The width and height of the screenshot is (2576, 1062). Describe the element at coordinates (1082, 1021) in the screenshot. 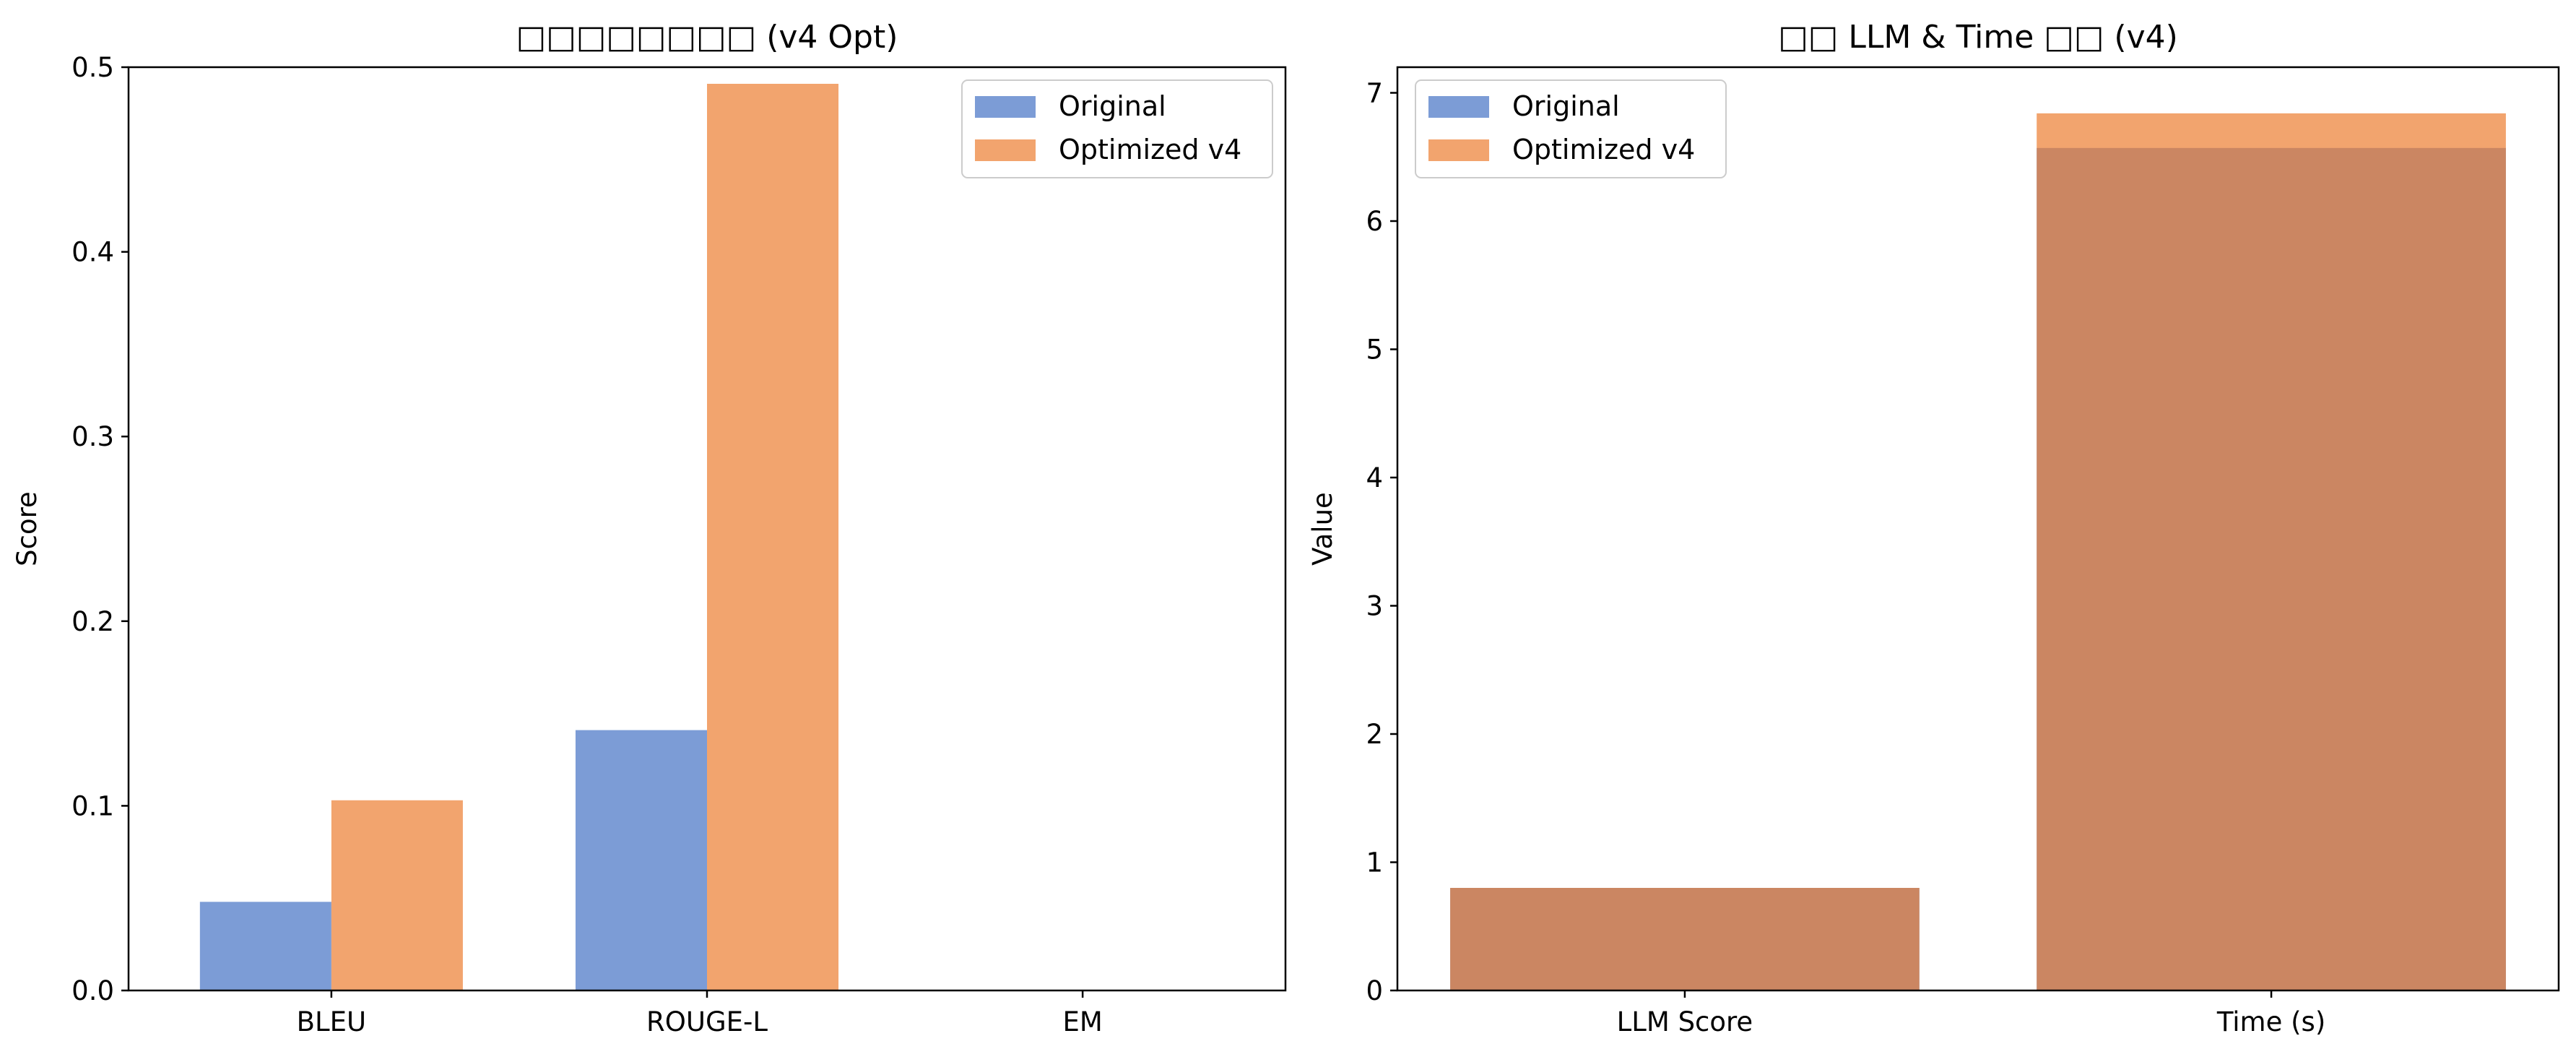

I see `x-tick-label: EM` at that location.